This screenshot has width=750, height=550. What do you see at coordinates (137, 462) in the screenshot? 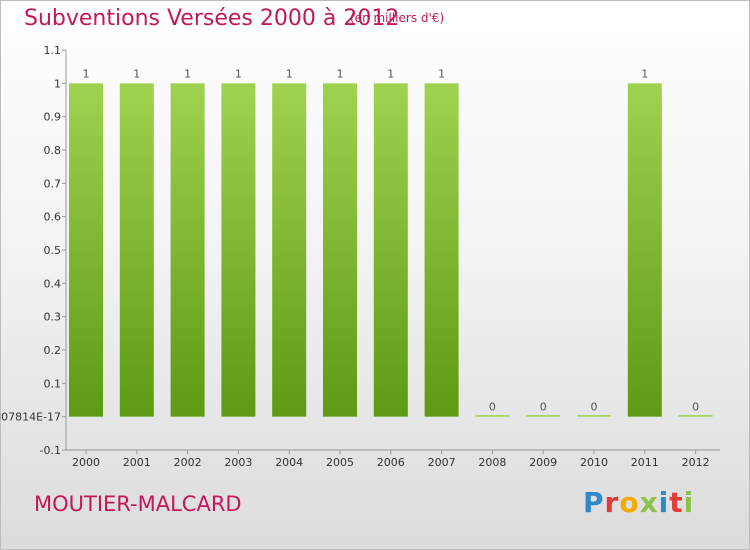
I see `x-tick-label-2001: 2001` at bounding box center [137, 462].